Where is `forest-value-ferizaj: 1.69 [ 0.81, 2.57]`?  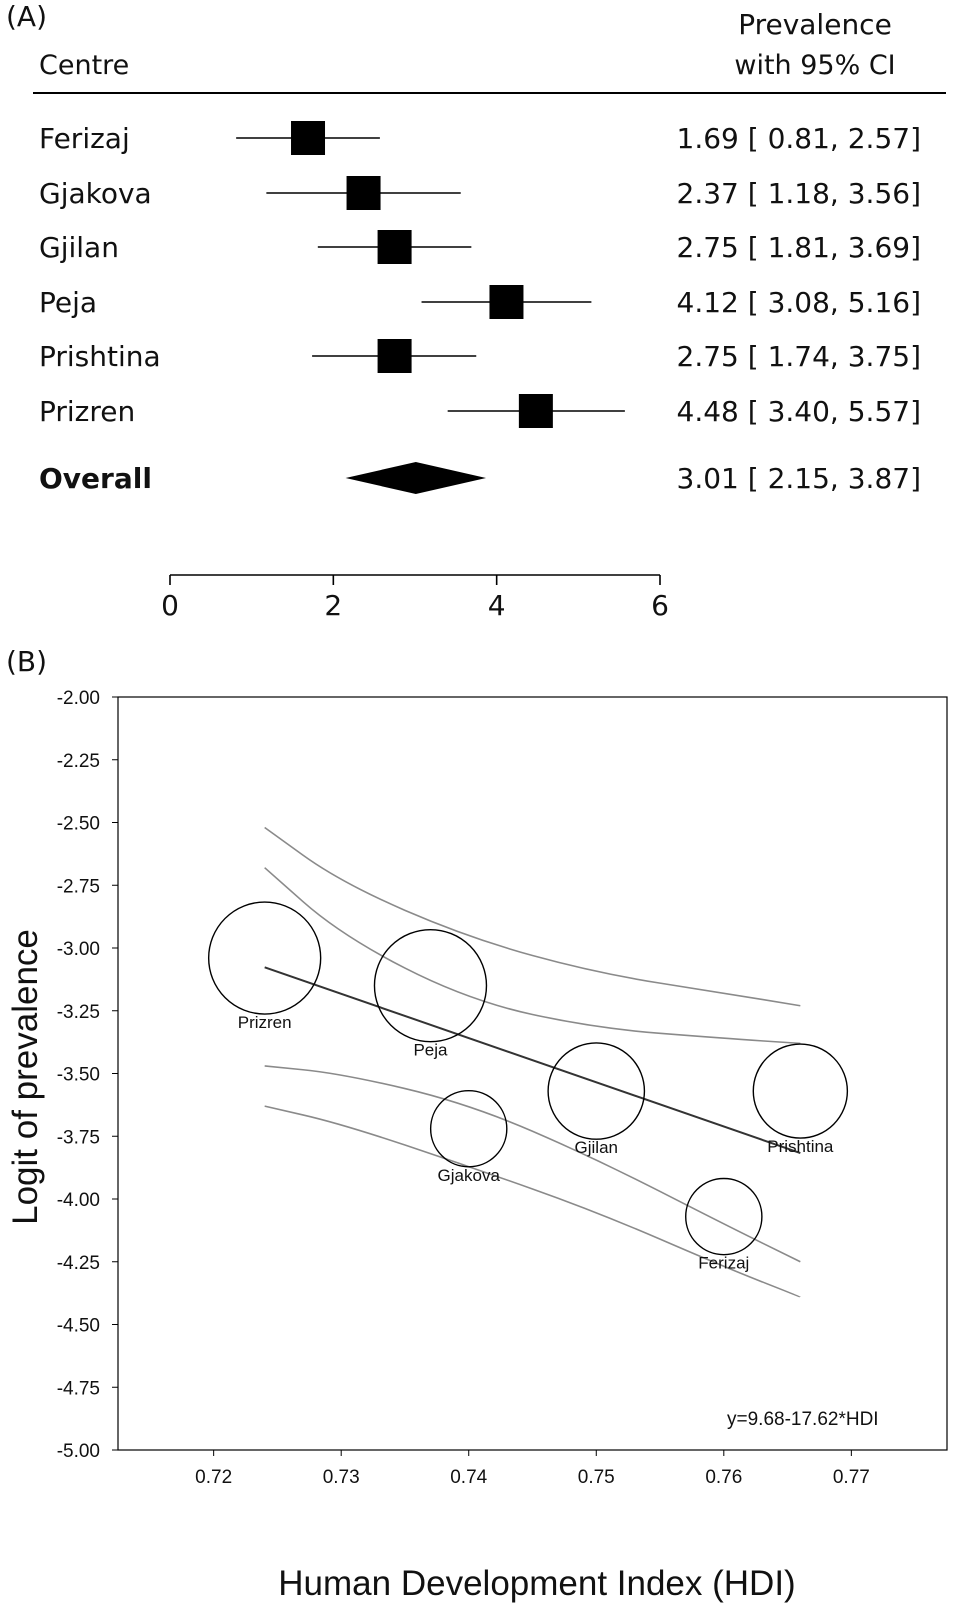
forest-value-ferizaj: 1.69 [ 0.81, 2.57] is located at coordinates (799, 138).